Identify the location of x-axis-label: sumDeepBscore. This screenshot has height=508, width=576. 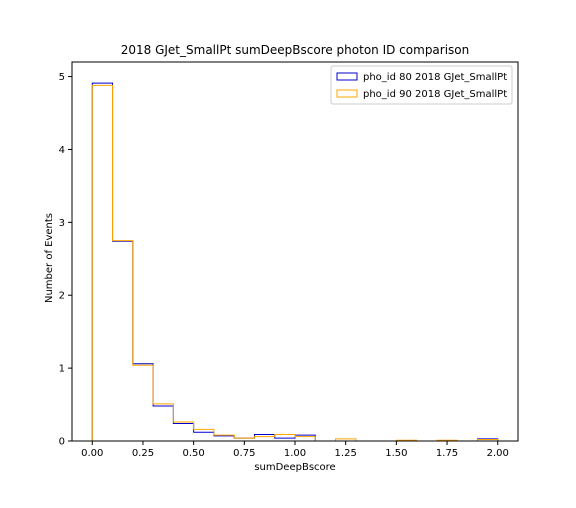
(294, 467).